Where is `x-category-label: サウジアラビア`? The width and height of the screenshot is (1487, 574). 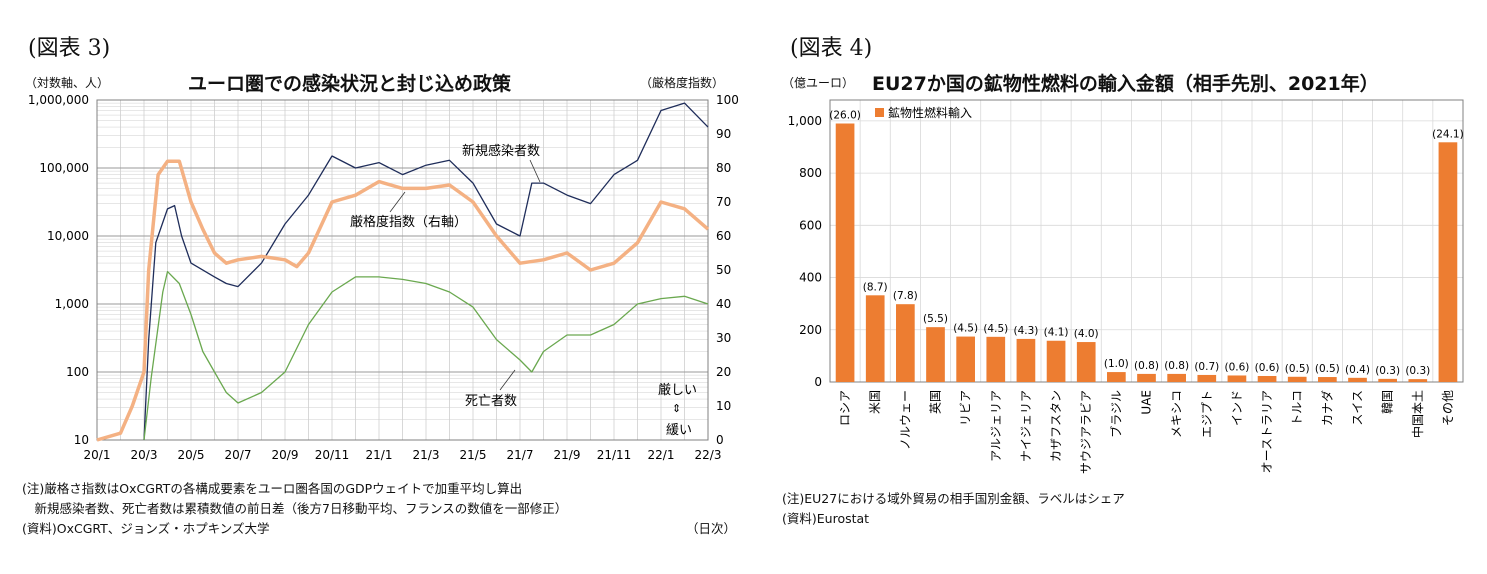 x-category-label: サウジアラビア is located at coordinates (1086, 432).